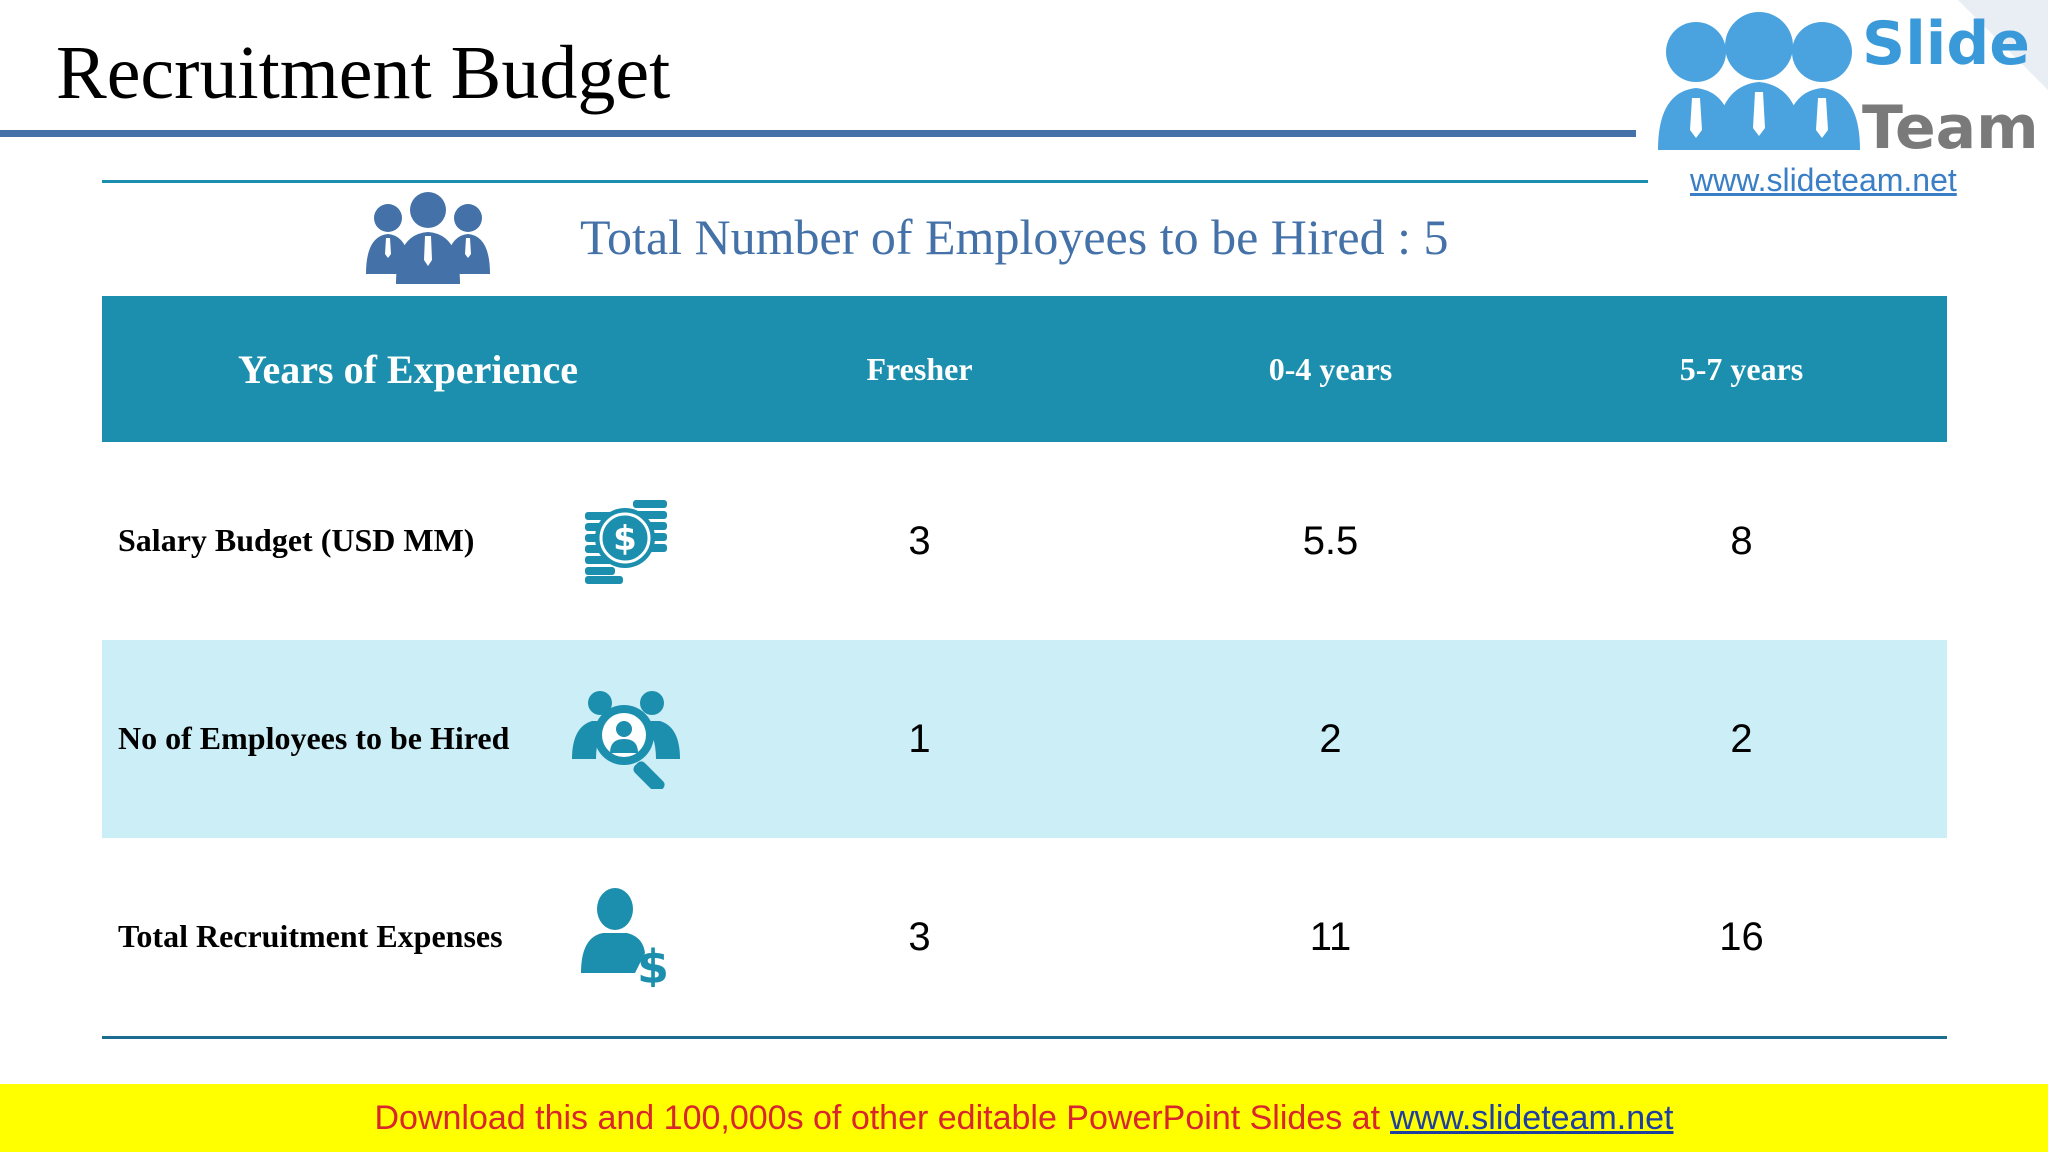  Describe the element at coordinates (919, 936) in the screenshot. I see `cell-expenses-fresher: 3` at that location.